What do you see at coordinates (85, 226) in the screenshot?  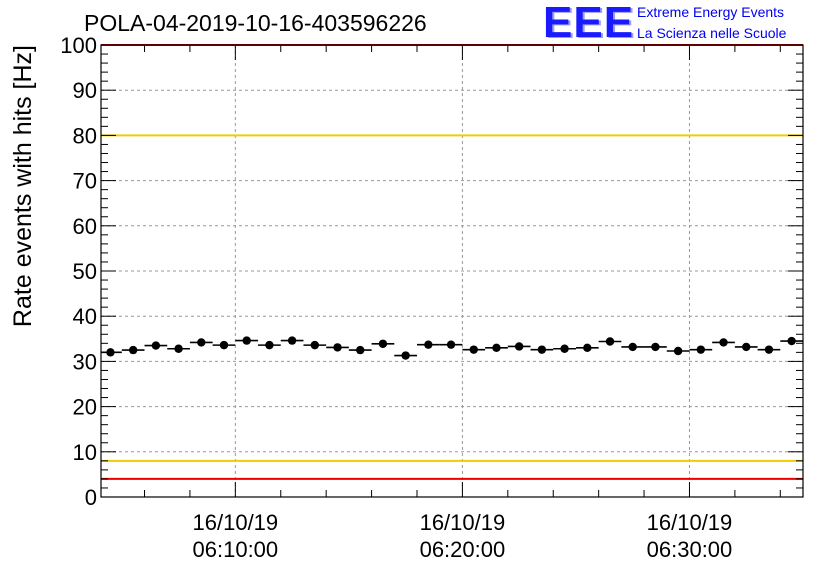 I see `y-tick-label: 60` at bounding box center [85, 226].